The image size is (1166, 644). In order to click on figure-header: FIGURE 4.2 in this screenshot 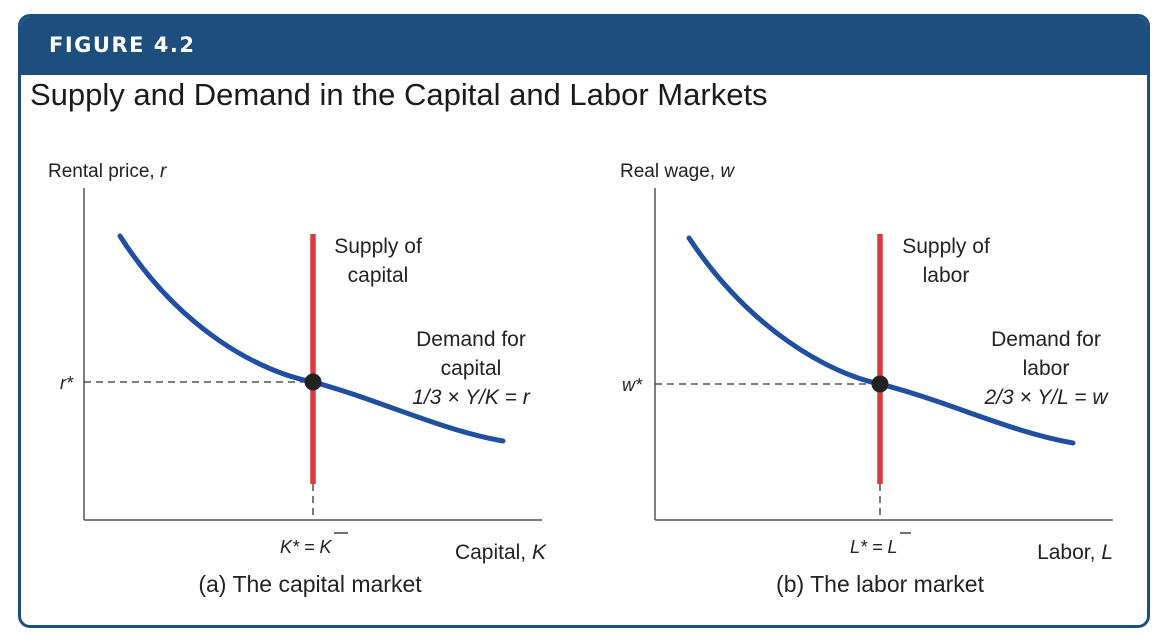, I will do `click(584, 46)`.